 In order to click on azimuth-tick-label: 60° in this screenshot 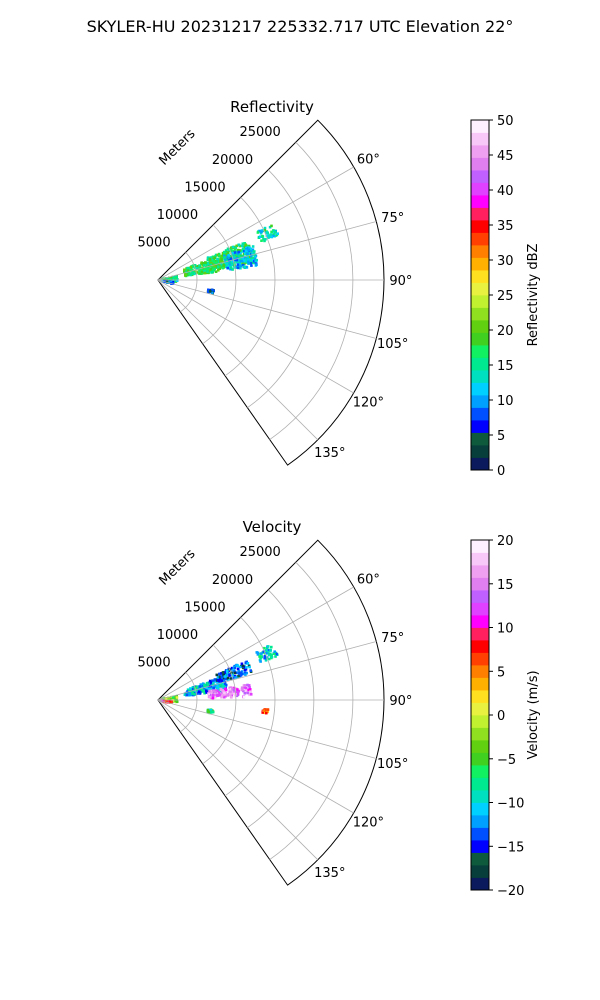, I will do `click(368, 160)`.